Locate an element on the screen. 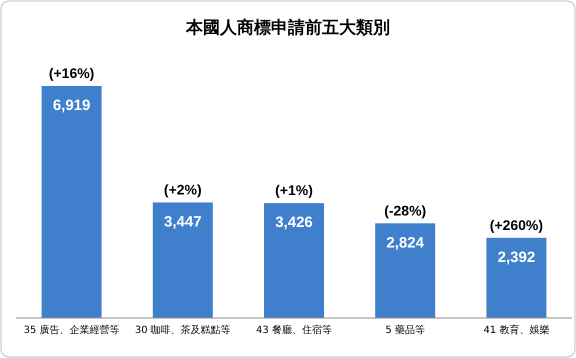 Image resolution: width=576 pixels, height=358 pixels. annotation: (+1%) is located at coordinates (294, 190).